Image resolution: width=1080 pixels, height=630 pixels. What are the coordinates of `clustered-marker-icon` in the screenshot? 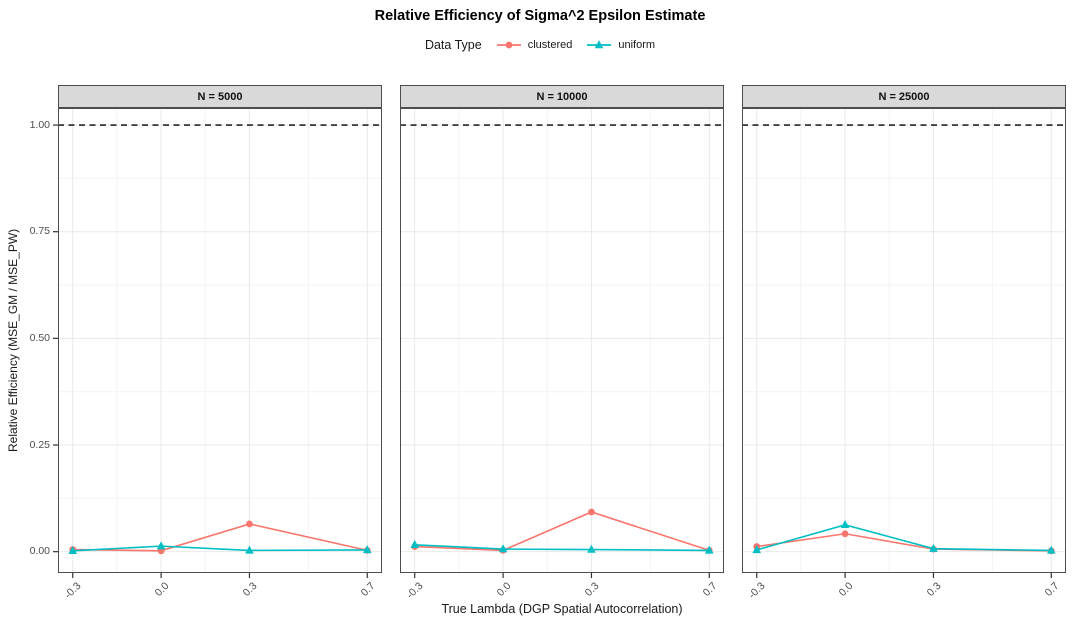 It's located at (508, 45).